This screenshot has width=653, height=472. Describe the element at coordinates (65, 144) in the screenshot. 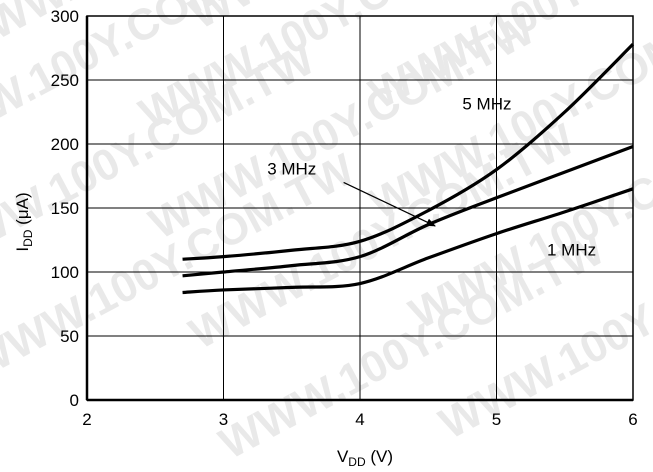

I see `y-tick-label: 200` at that location.